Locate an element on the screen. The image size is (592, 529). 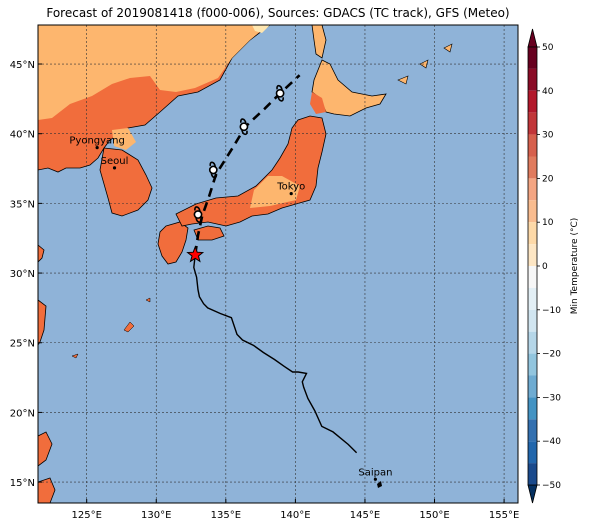
colorbar-tick-label: −40 is located at coordinates (551, 442).